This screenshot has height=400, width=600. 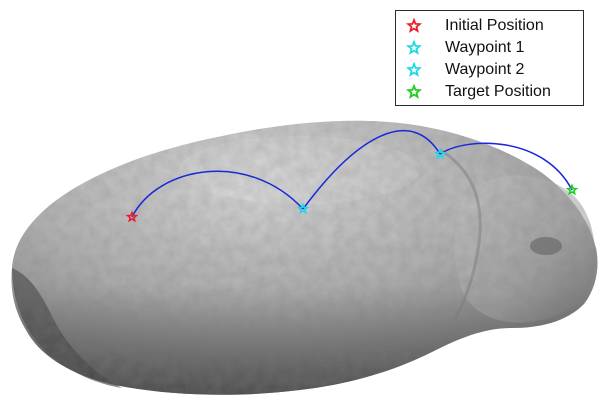 I want to click on initial-position-marker, so click(x=132, y=216).